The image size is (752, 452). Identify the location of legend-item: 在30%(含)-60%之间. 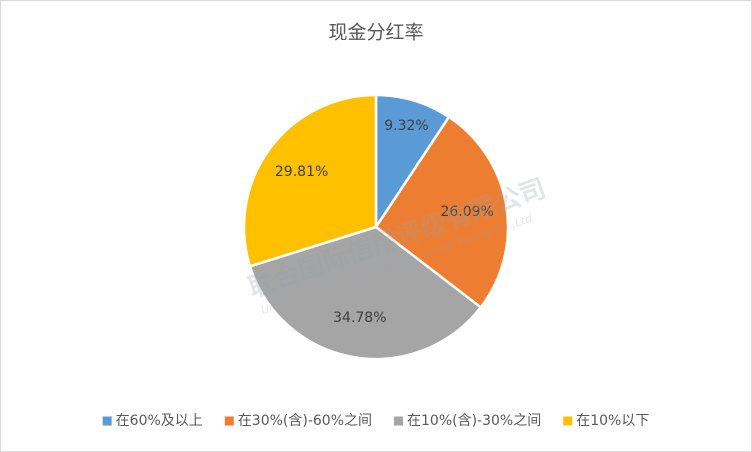
(298, 421).